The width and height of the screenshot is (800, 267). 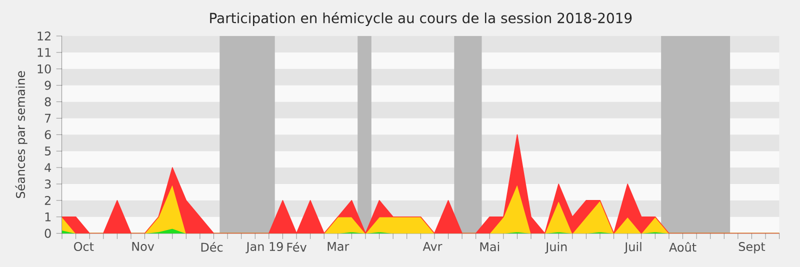 What do you see at coordinates (264, 248) in the screenshot?
I see `x-tick-label: Jan 19` at bounding box center [264, 248].